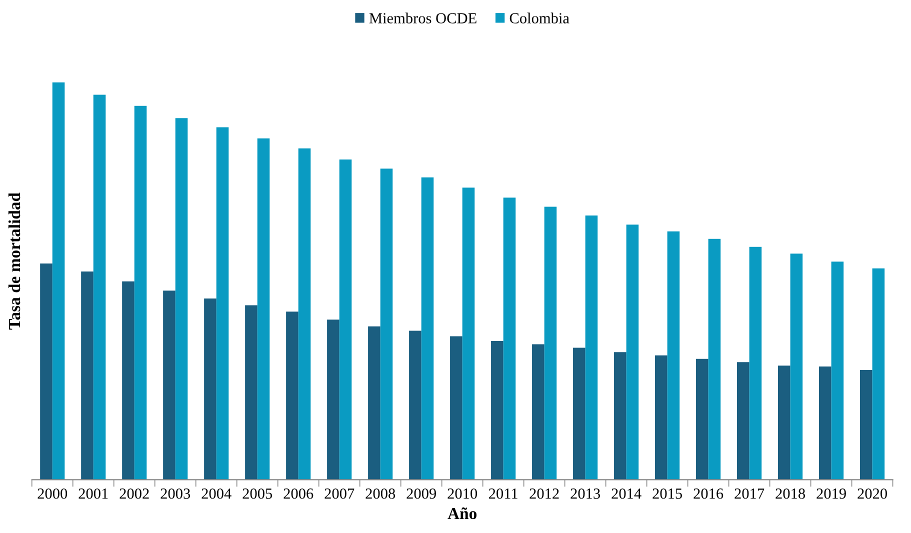 The height and width of the screenshot is (533, 911). What do you see at coordinates (422, 18) in the screenshot?
I see `legend-label: Miembros OCDE` at bounding box center [422, 18].